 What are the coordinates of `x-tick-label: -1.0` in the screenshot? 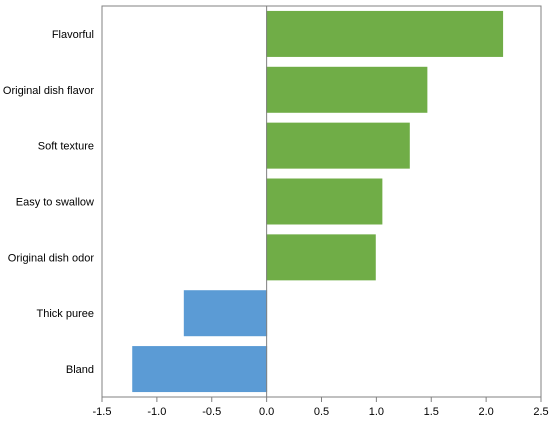 It's located at (156, 412).